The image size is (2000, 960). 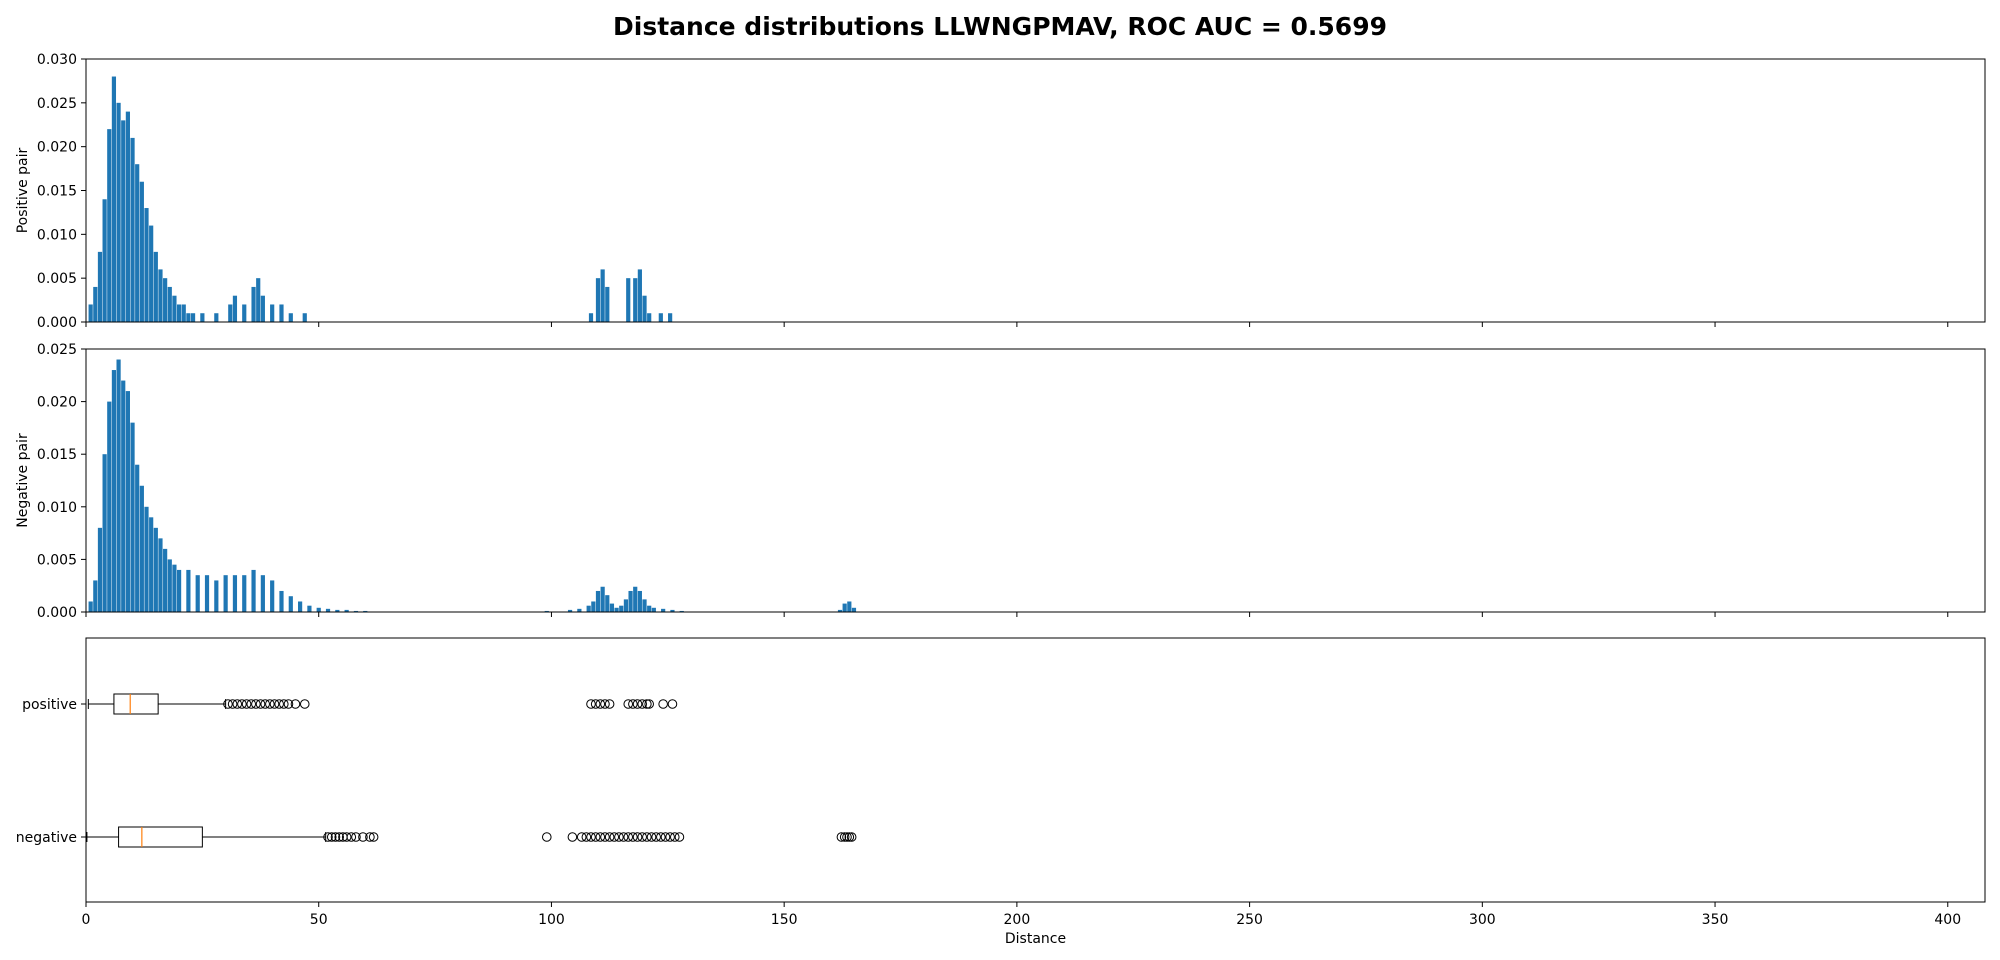 What do you see at coordinates (472, 485) in the screenshot?
I see `histogram-negative` at bounding box center [472, 485].